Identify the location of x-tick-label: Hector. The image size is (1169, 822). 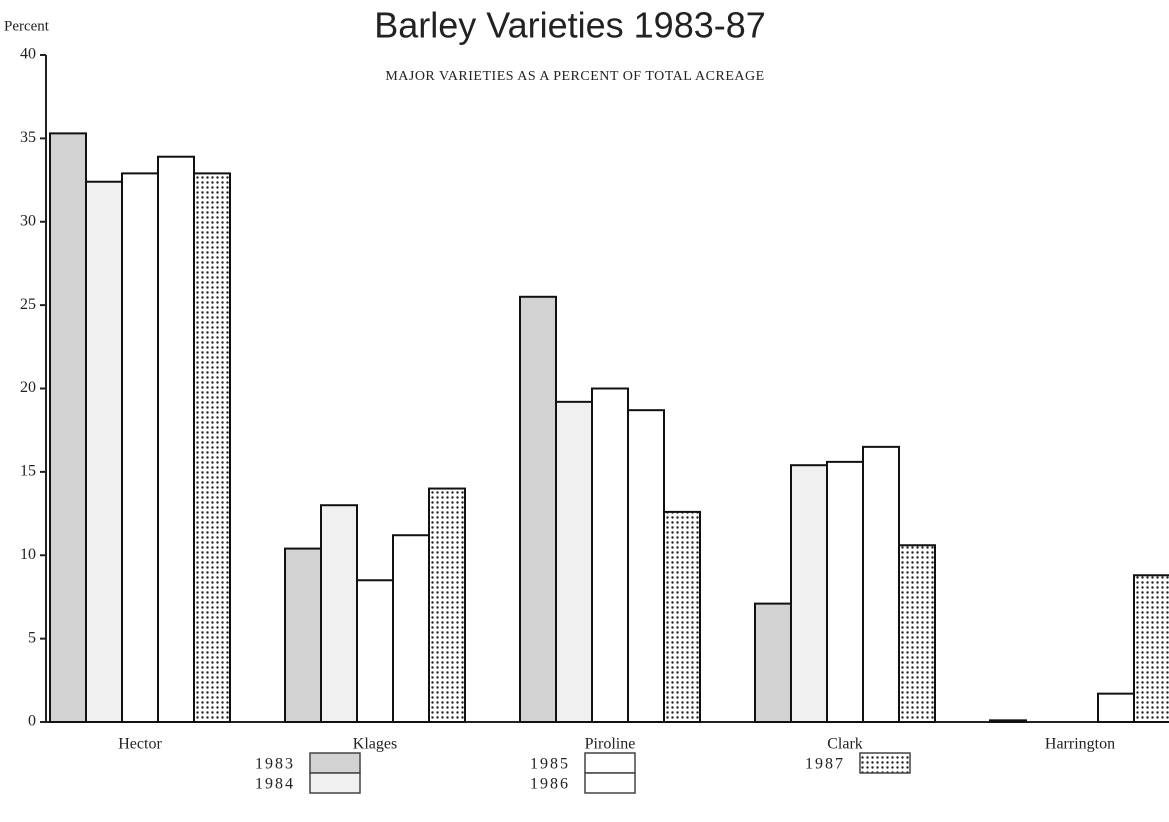
(140, 744).